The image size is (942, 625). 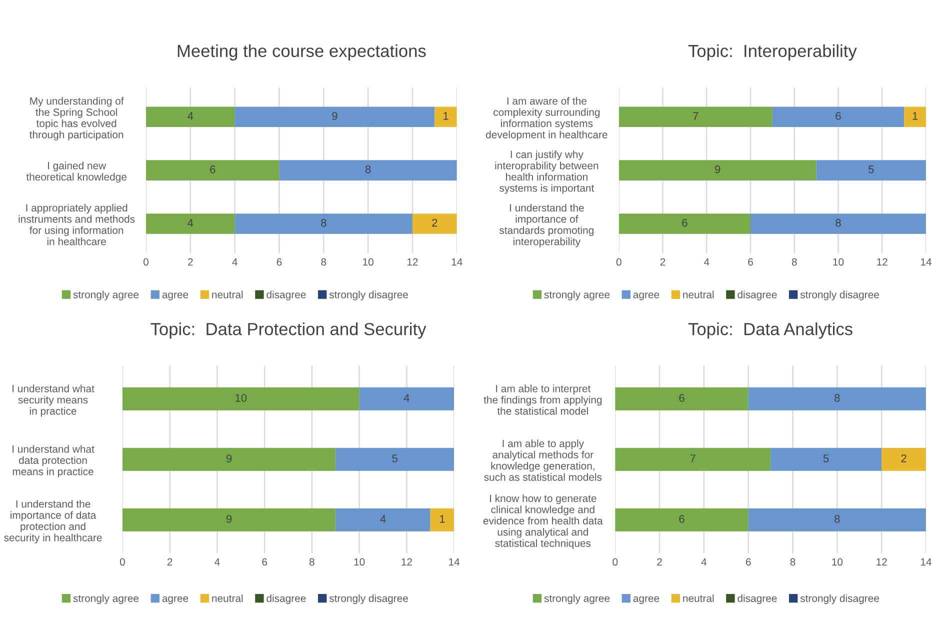 I want to click on chart-title: Topic: Interoperability, so click(x=772, y=52).